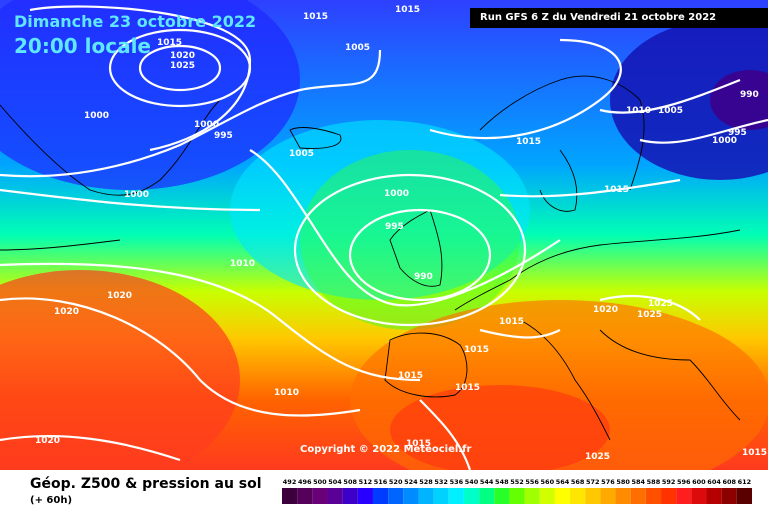 The image size is (768, 512). What do you see at coordinates (472, 482) in the screenshot?
I see `scale-label: 540` at bounding box center [472, 482].